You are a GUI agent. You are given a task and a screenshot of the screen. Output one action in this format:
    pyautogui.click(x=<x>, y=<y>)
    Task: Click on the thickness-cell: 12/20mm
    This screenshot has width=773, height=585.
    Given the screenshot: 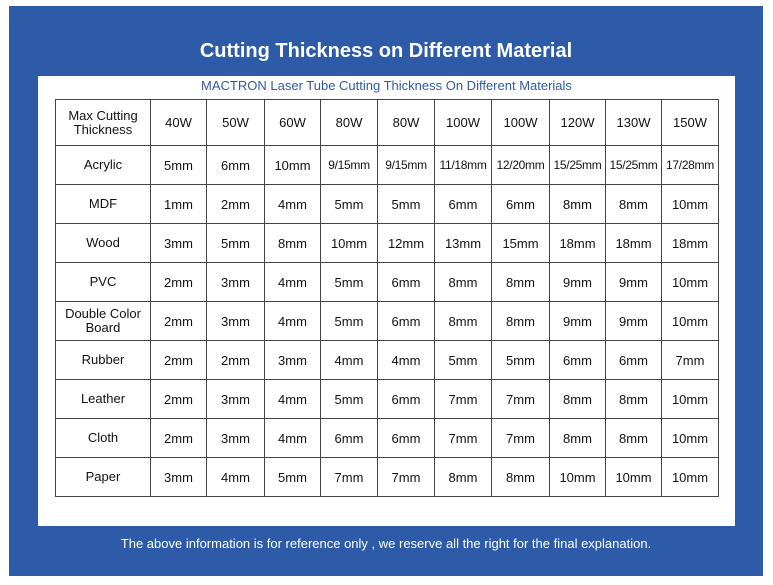 What is the action you would take?
    pyautogui.click(x=520, y=165)
    